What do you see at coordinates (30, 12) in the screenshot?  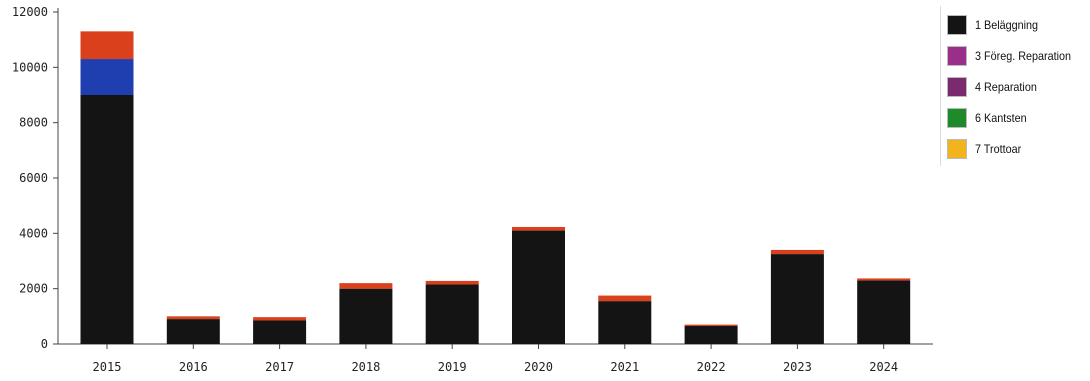 I see `y-tick-label: 12000` at bounding box center [30, 12].